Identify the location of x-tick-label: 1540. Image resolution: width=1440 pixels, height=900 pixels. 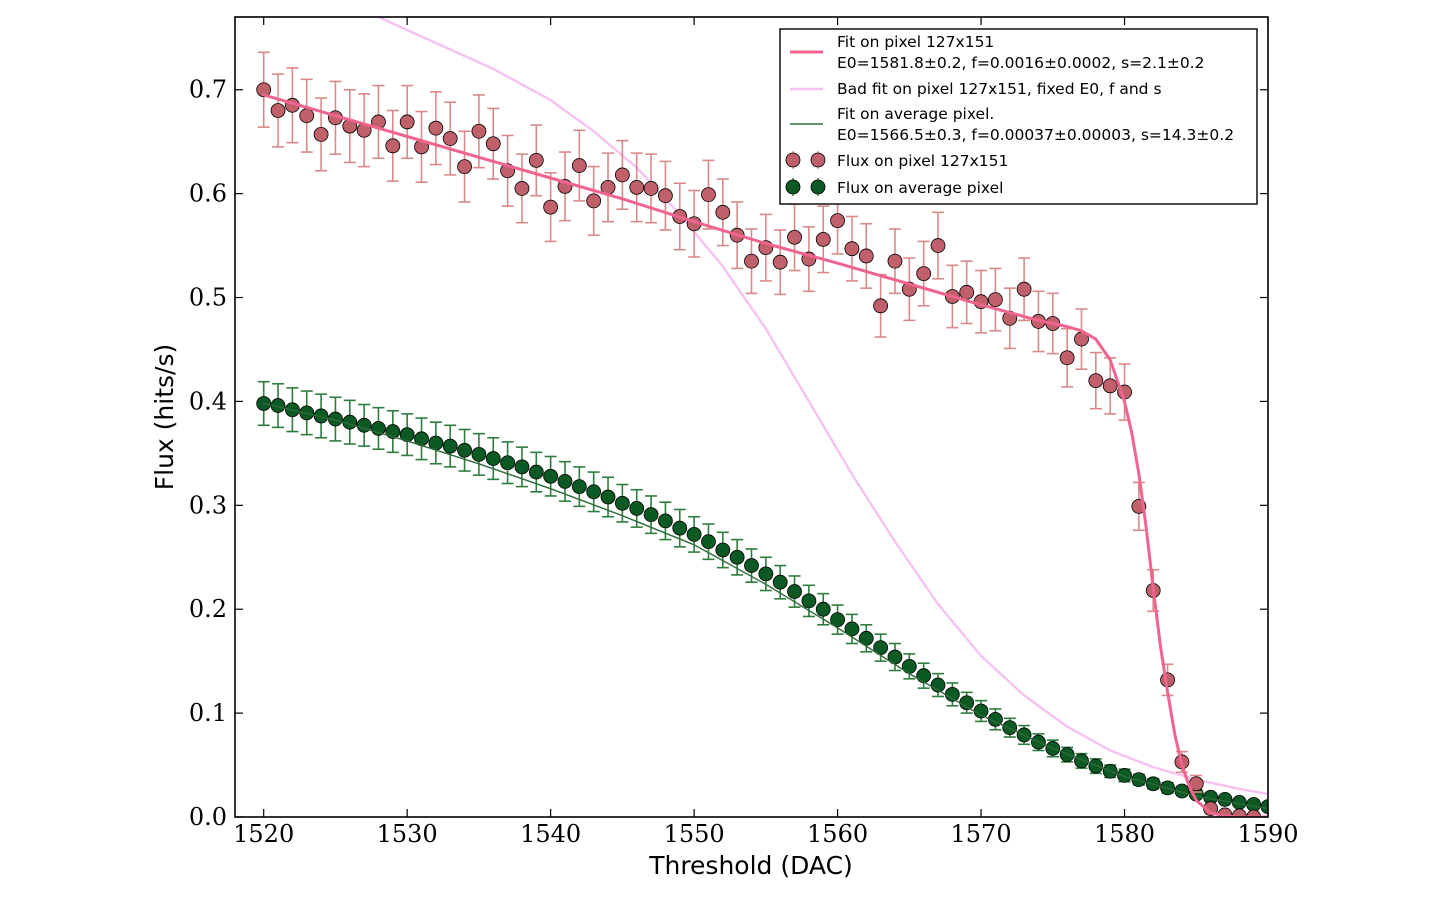
(550, 834).